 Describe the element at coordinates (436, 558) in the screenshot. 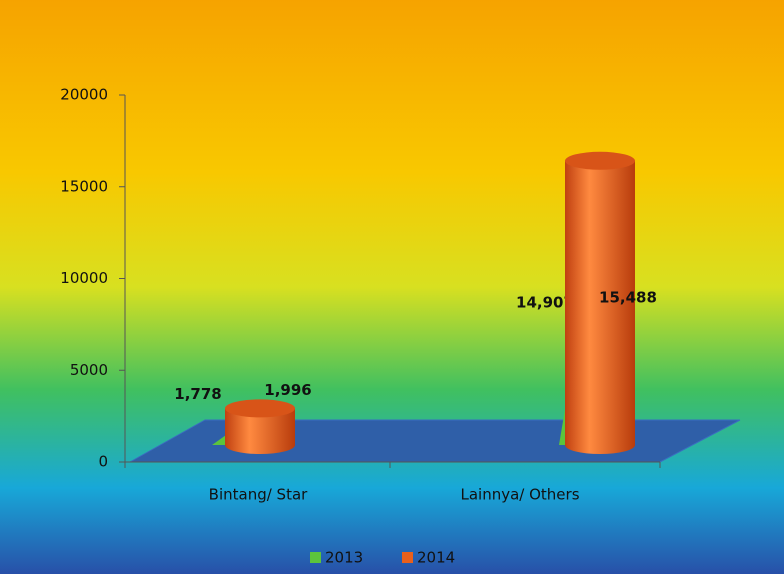

I see `legend-label: 2014` at that location.